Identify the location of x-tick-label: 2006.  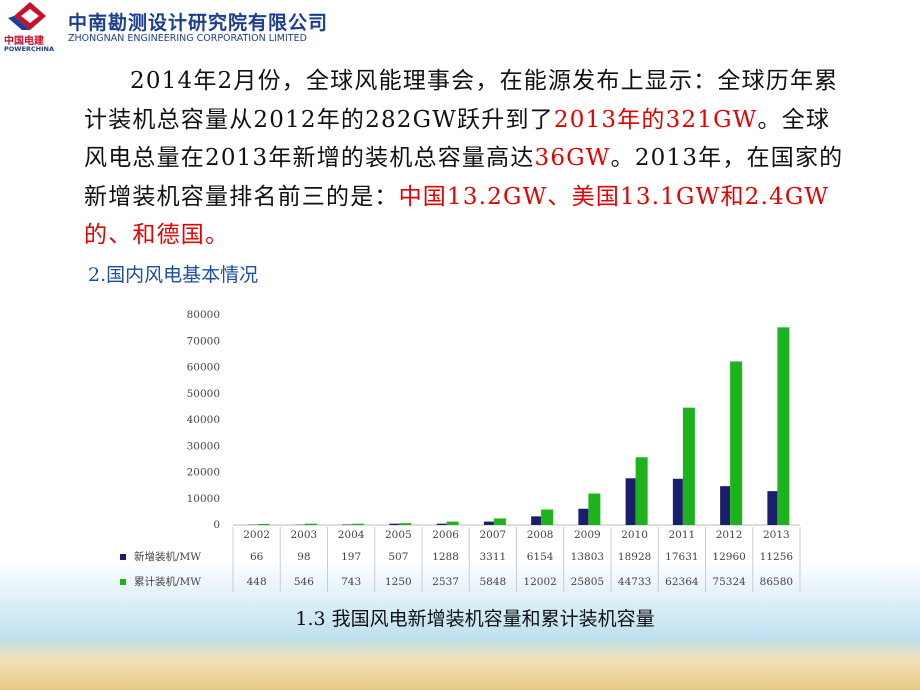
(445, 535).